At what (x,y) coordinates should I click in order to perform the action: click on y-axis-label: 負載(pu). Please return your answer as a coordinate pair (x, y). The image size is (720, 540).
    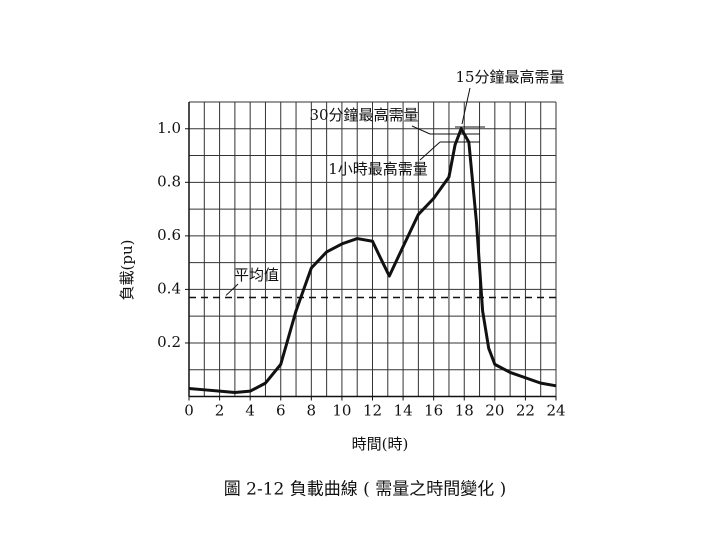
    Looking at the image, I should click on (127, 270).